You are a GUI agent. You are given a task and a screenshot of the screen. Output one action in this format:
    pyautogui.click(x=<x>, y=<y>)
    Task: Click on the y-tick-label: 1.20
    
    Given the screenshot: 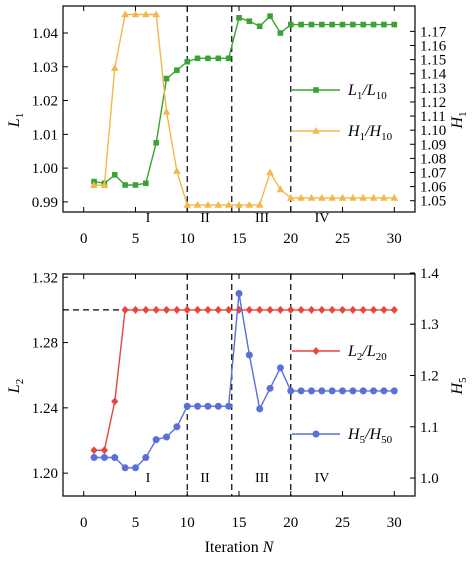 What is the action you would take?
    pyautogui.click(x=45, y=474)
    